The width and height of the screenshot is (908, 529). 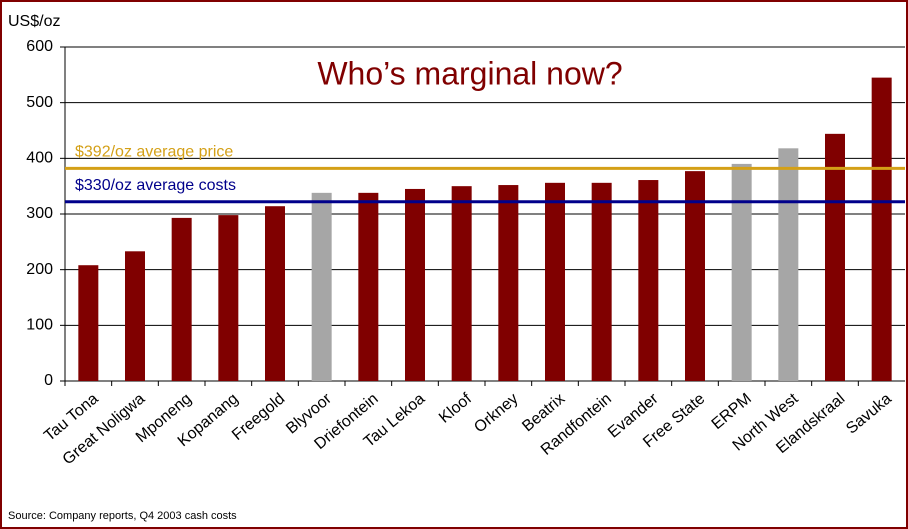 I want to click on reference-label: $392/oz average price, so click(x=154, y=152).